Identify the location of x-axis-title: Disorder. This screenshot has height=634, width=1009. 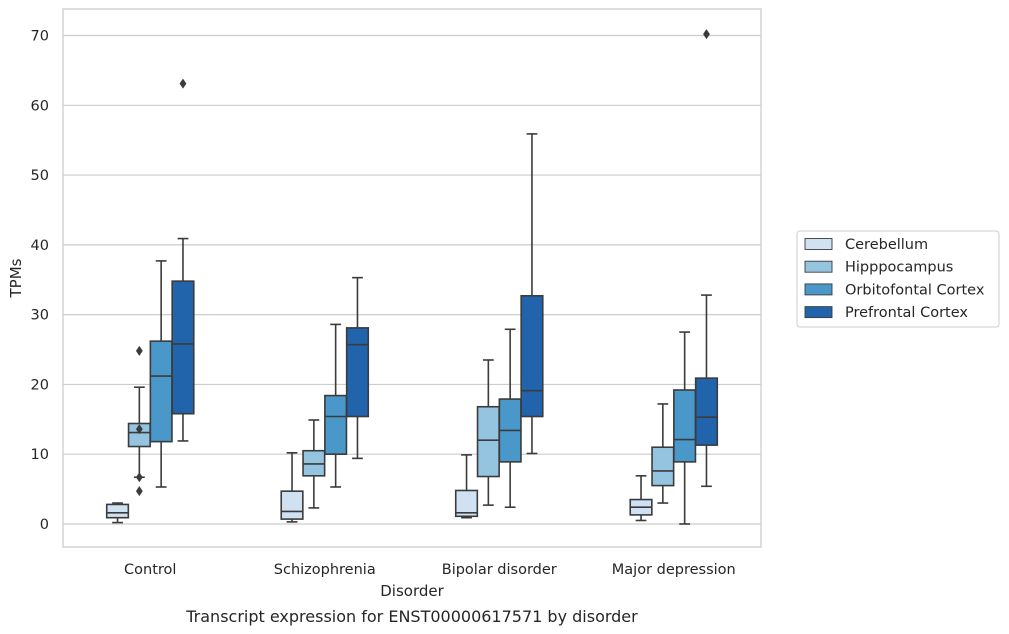
(412, 591).